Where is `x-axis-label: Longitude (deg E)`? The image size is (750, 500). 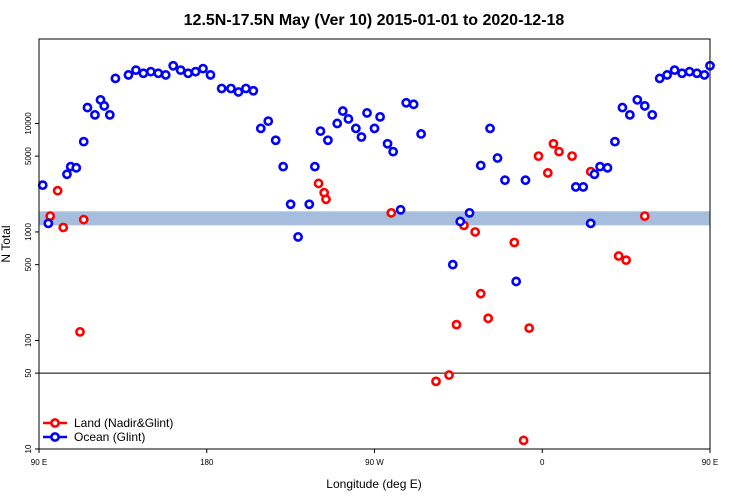
x-axis-label: Longitude (deg E) is located at coordinates (373, 484).